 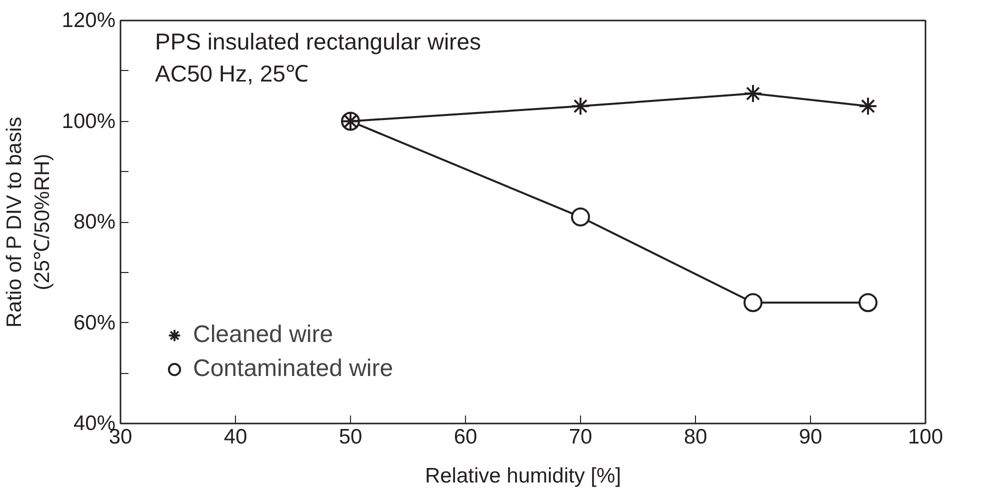 What do you see at coordinates (89, 121) in the screenshot?
I see `y-tick-label: 100%` at bounding box center [89, 121].